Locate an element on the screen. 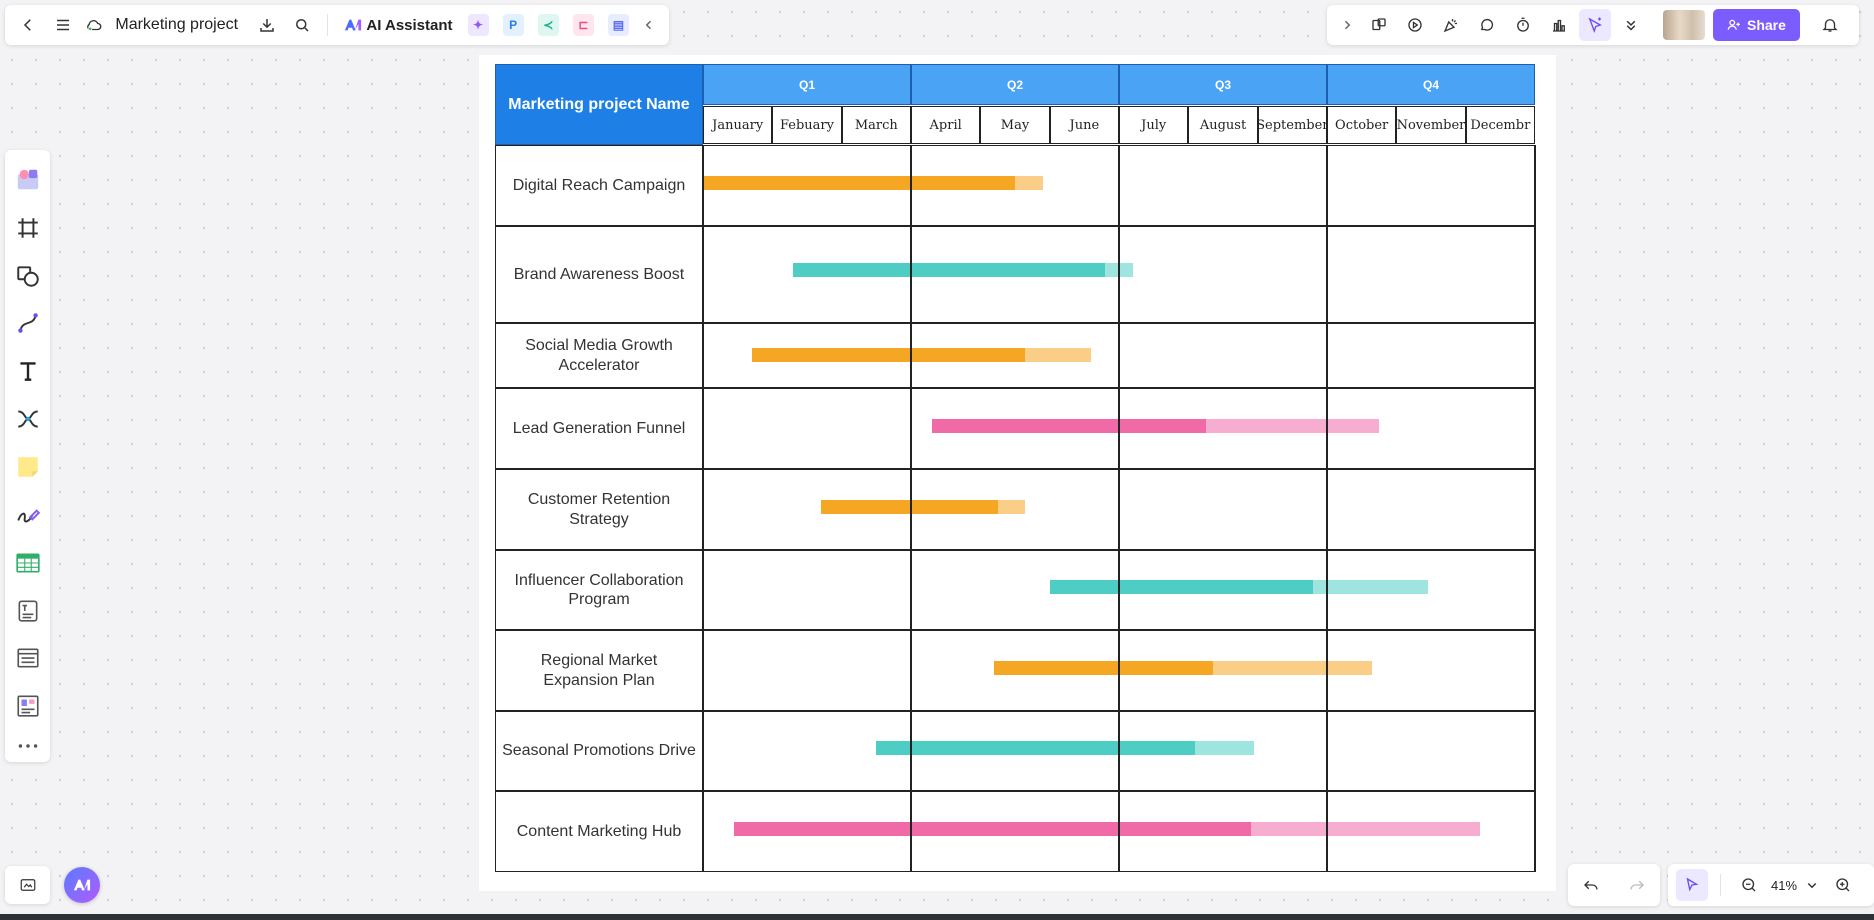  more-chevrons-icon is located at coordinates (1631, 25).